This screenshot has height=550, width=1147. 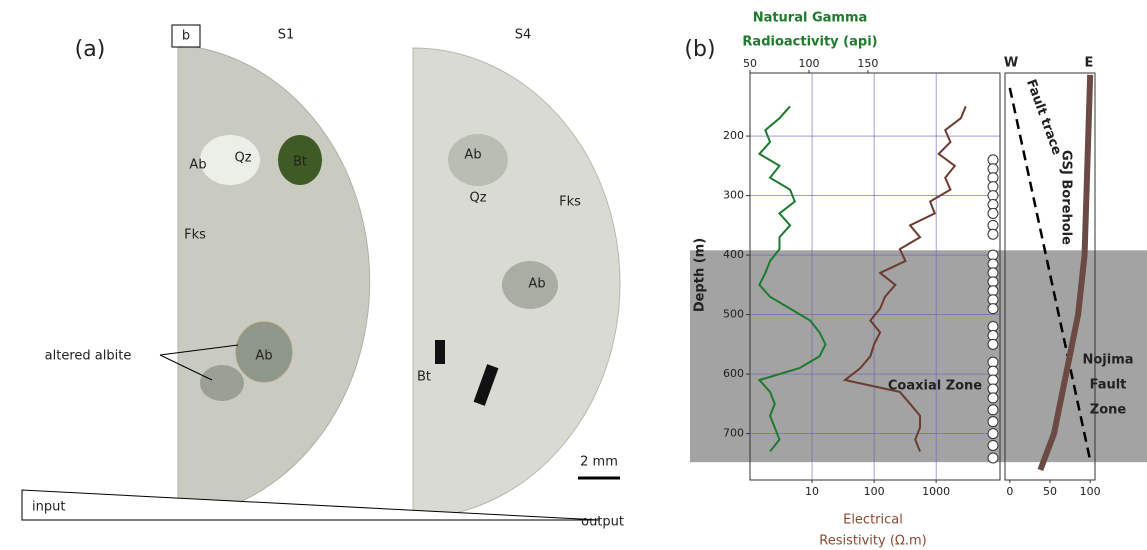 What do you see at coordinates (90, 49) in the screenshot?
I see `panel-label: (a)` at bounding box center [90, 49].